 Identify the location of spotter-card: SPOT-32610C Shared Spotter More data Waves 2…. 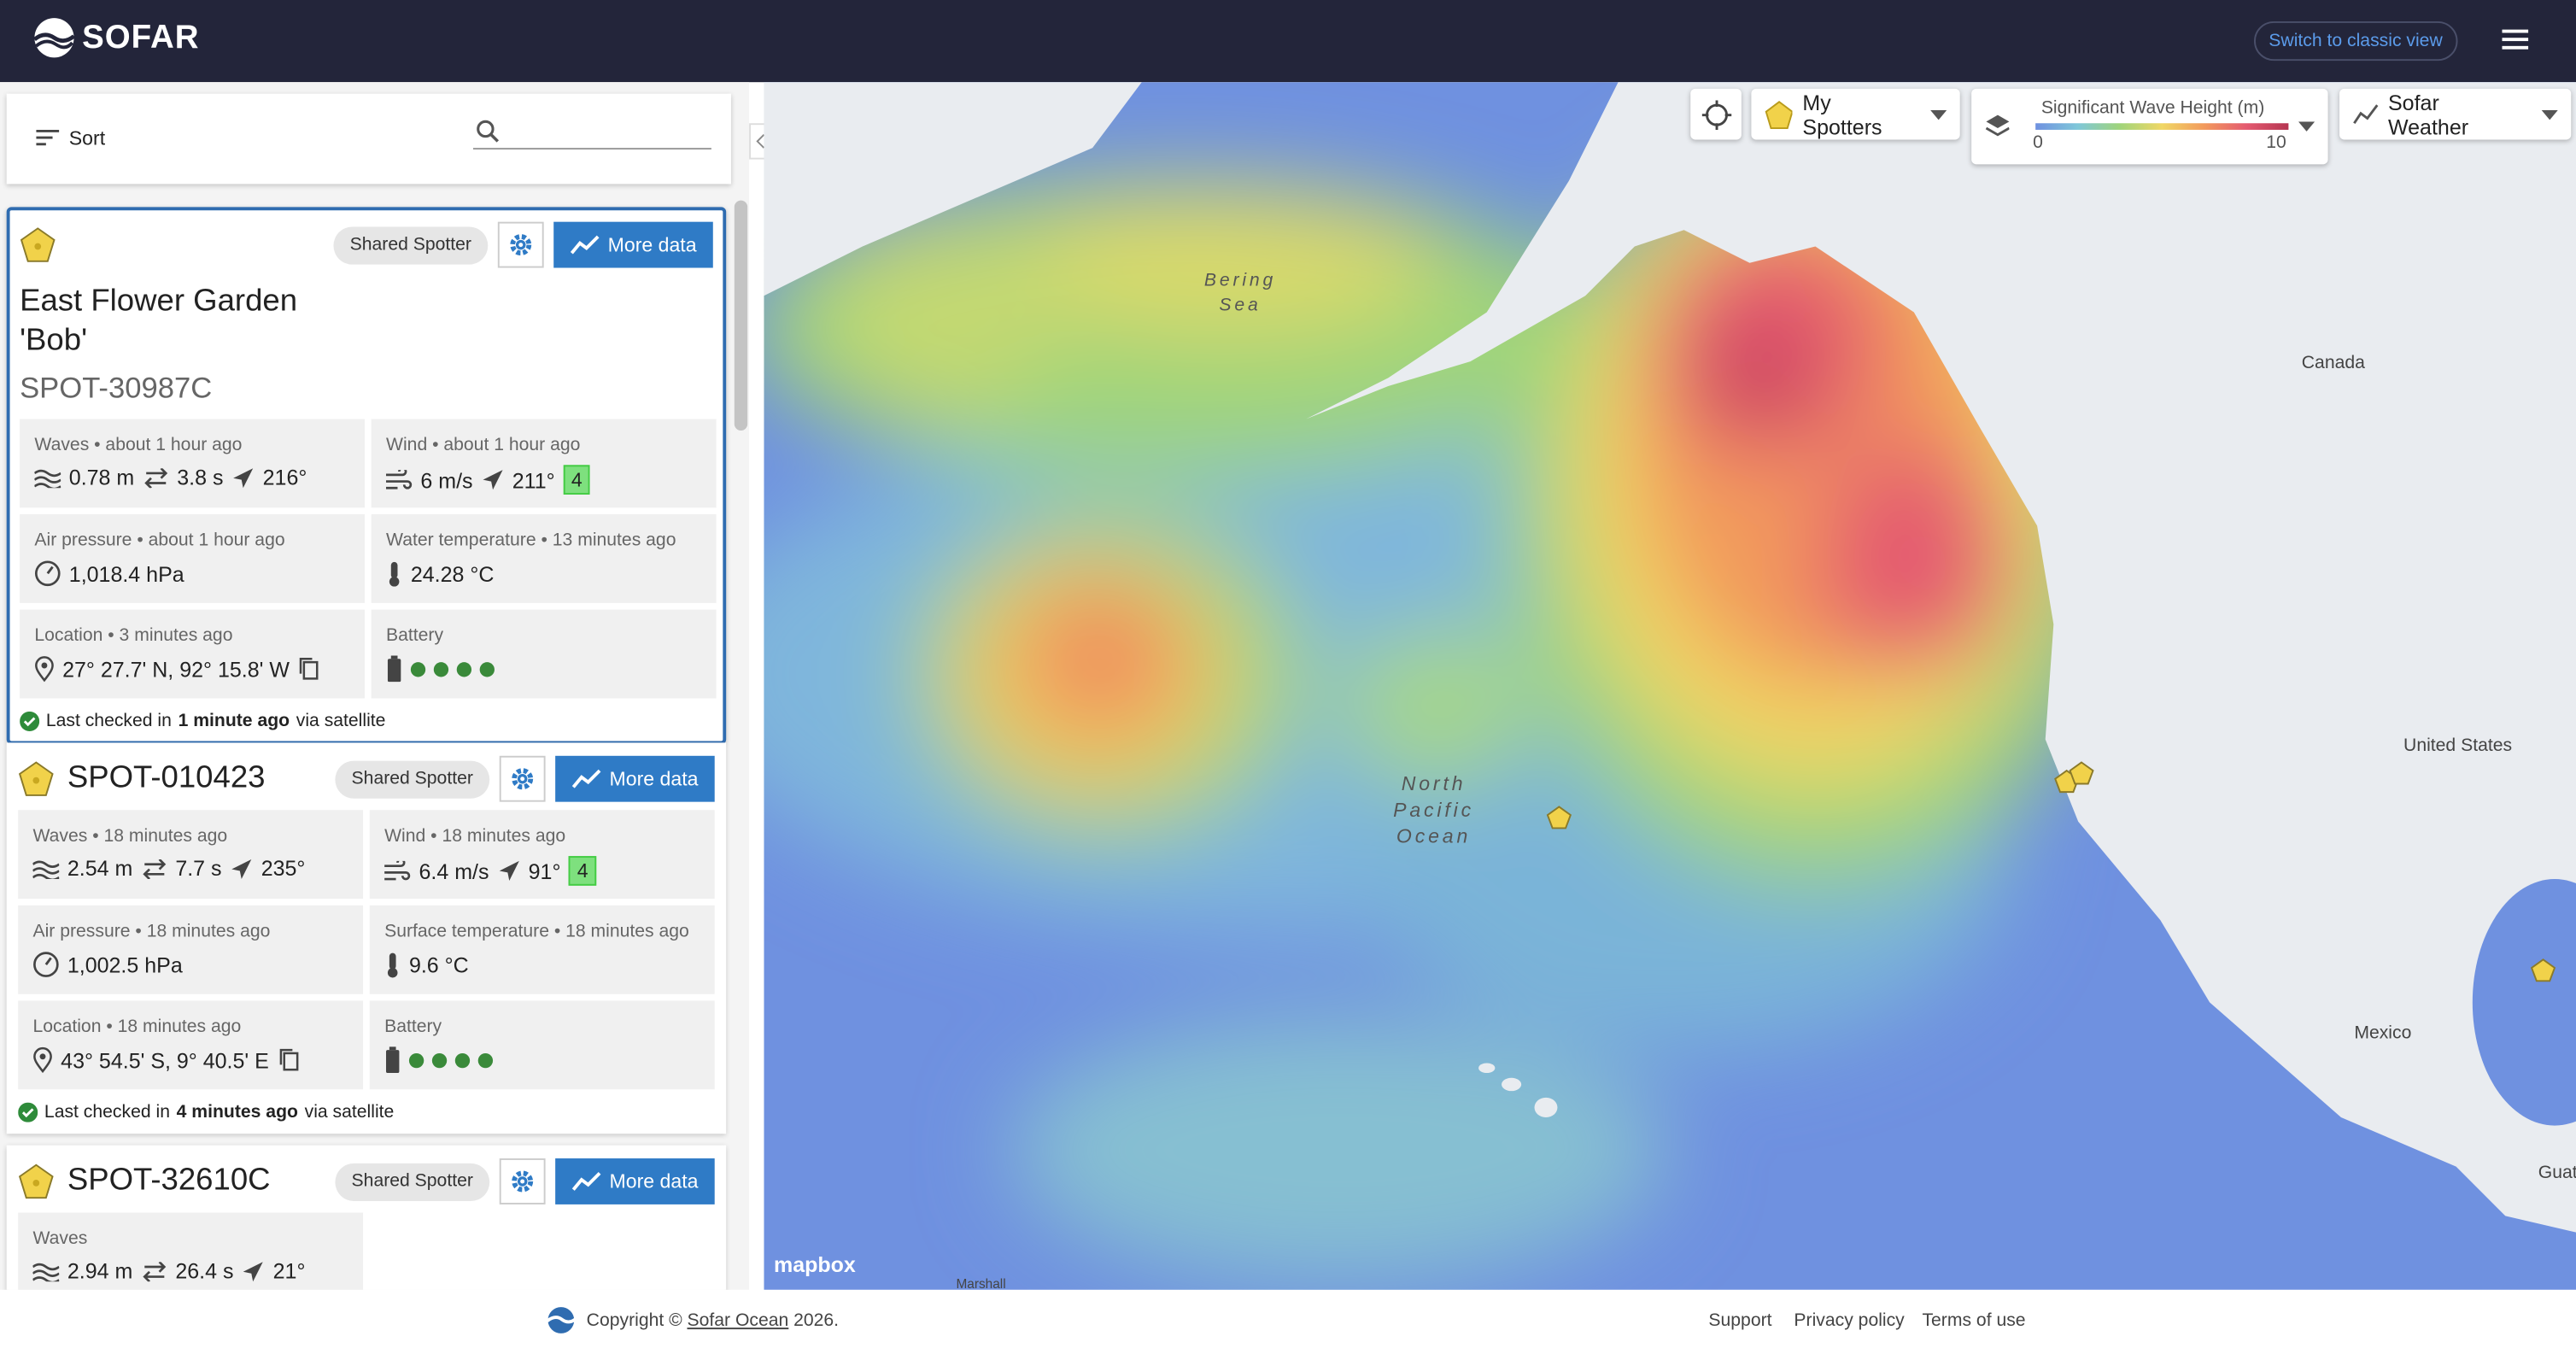
(366, 1218).